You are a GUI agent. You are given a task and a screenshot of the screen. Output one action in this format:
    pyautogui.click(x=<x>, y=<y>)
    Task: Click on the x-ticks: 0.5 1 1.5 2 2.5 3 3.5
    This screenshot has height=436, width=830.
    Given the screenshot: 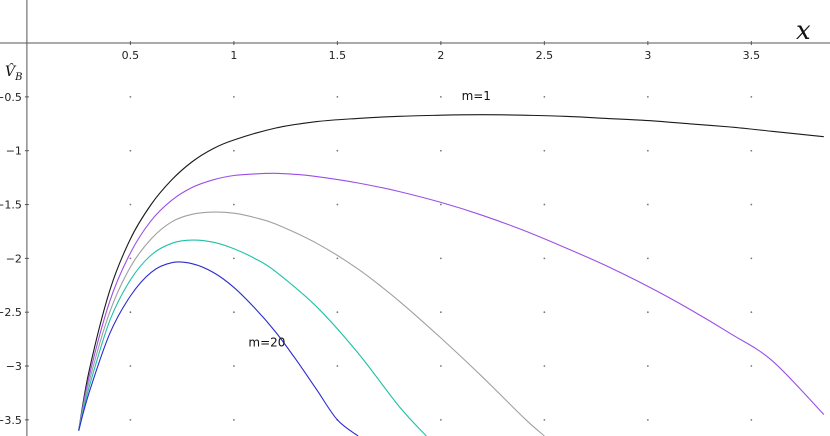 What is the action you would take?
    pyautogui.click(x=441, y=51)
    